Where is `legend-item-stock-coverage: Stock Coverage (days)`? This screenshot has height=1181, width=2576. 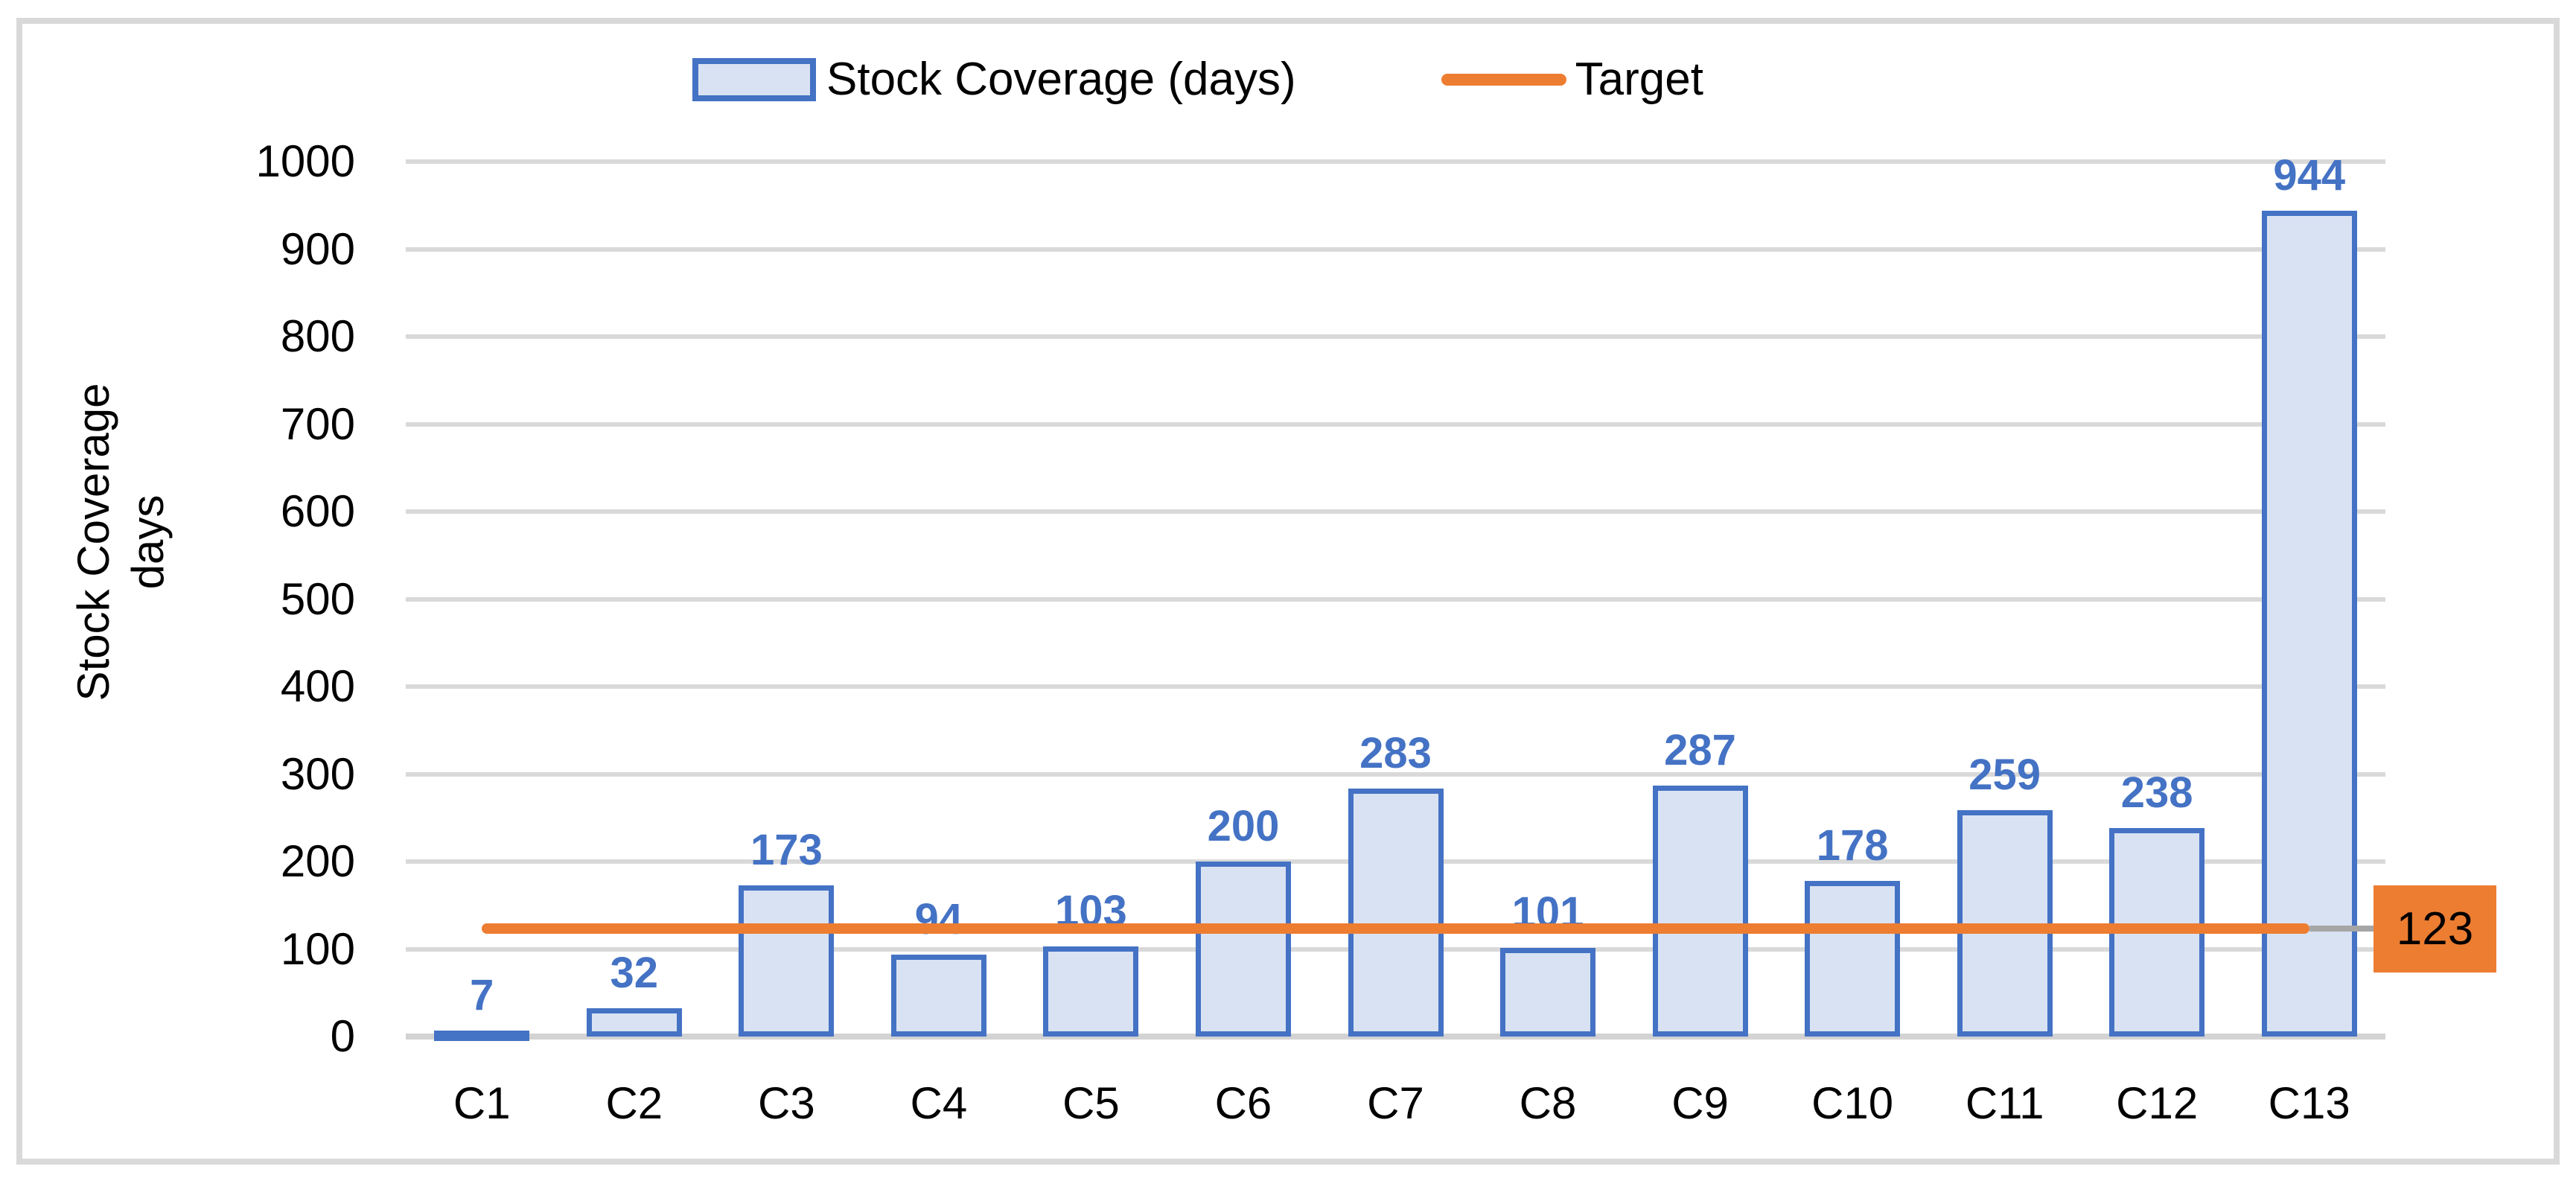 legend-item-stock-coverage: Stock Coverage (days) is located at coordinates (994, 80).